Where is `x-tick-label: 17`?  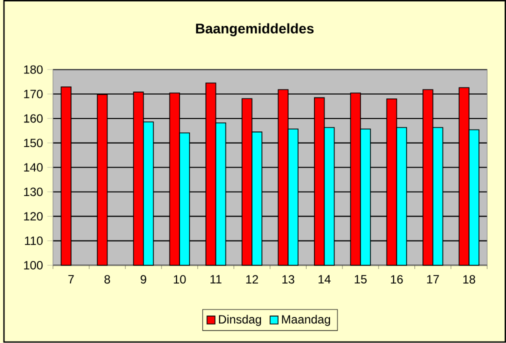
x-tick-label: 17 is located at coordinates (433, 279).